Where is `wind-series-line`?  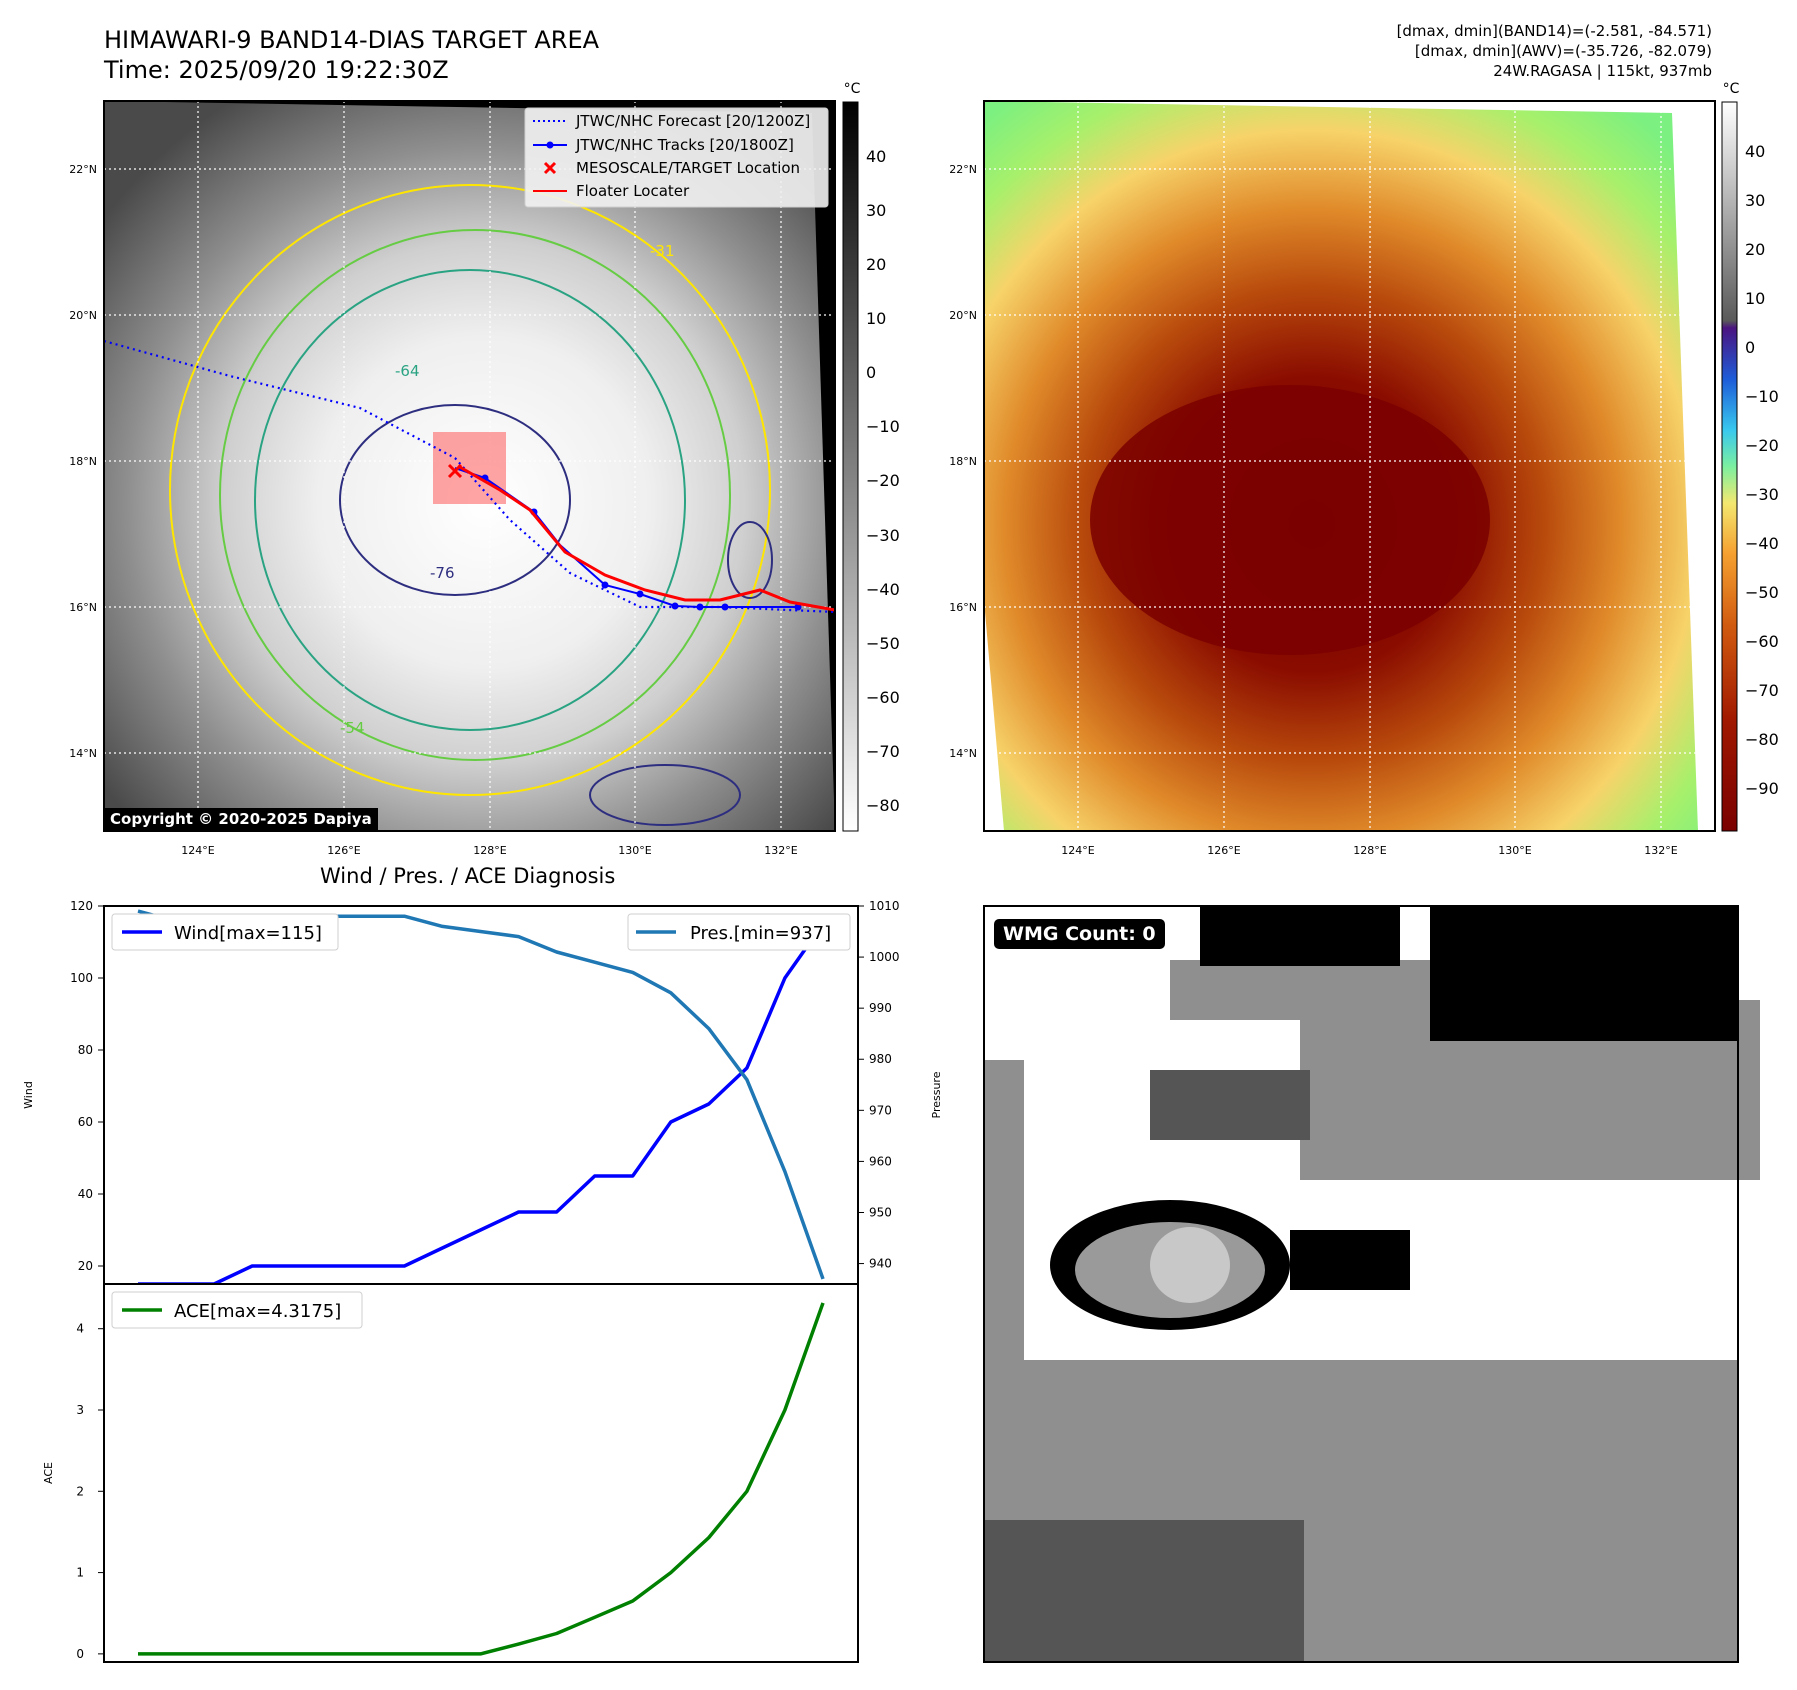
wind-series-line is located at coordinates (481, 1104).